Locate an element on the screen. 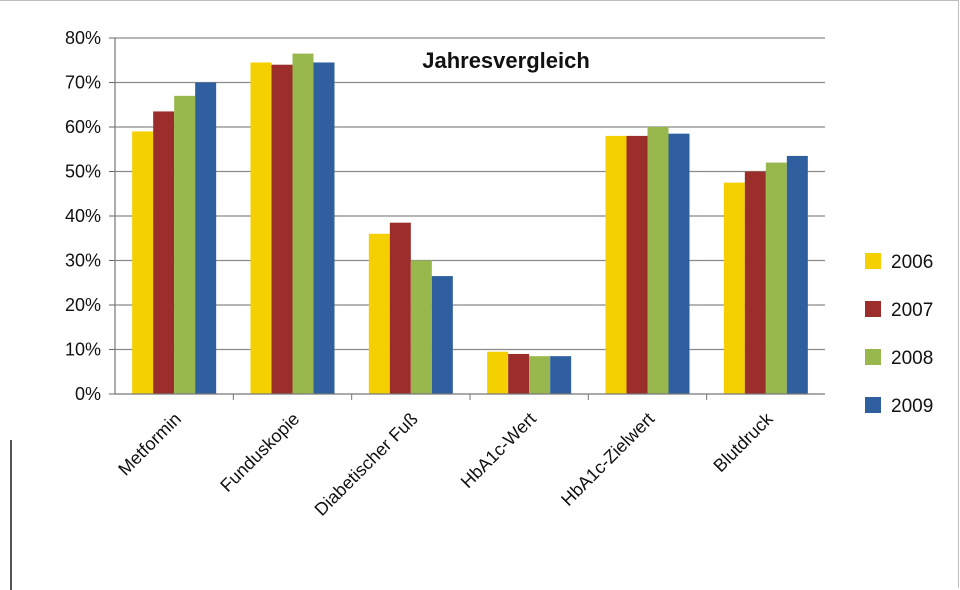 The height and width of the screenshot is (590, 960). y-tick-label: 0% is located at coordinates (88, 394).